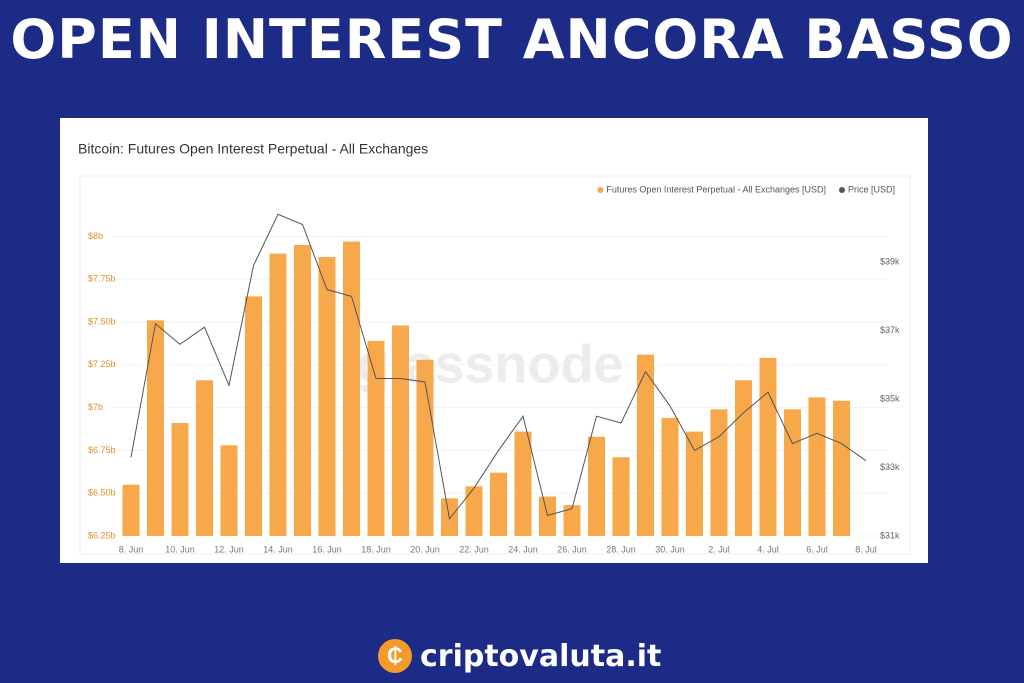 Image resolution: width=1024 pixels, height=683 pixels. Describe the element at coordinates (180, 549) in the screenshot. I see `x-tick-label: 10. Jun` at that location.